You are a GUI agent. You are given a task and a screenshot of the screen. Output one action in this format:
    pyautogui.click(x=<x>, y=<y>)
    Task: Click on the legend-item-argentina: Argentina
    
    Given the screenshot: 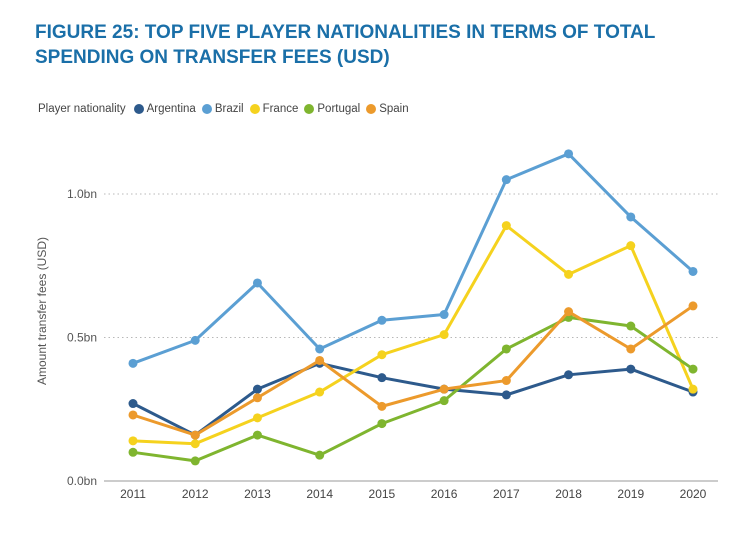 What is the action you would take?
    pyautogui.click(x=164, y=109)
    